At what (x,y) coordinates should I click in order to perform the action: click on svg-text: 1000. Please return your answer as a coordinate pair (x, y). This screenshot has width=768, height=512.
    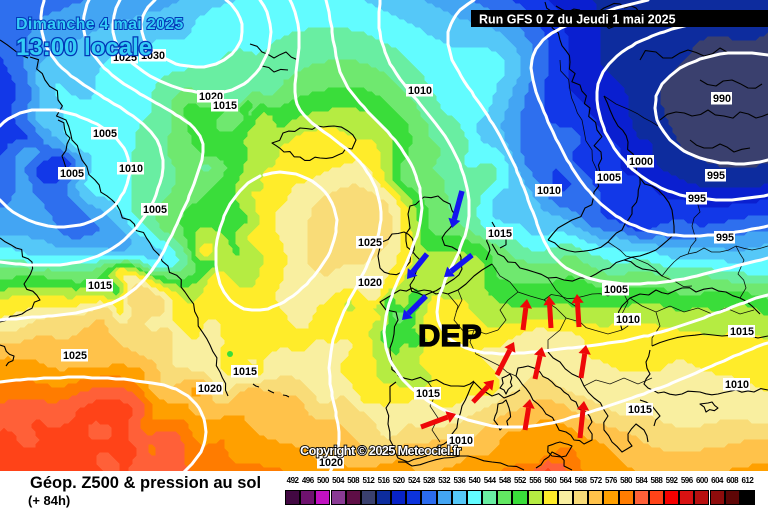
    Looking at the image, I should click on (641, 162).